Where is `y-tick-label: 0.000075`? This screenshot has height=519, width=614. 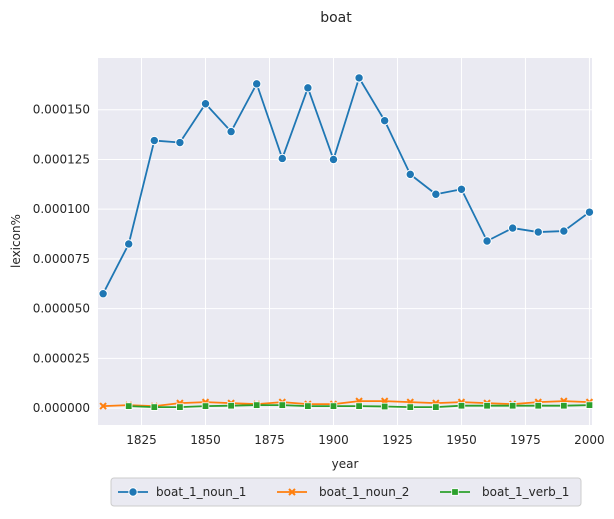
y-tick-label: 0.000075 is located at coordinates (61, 259).